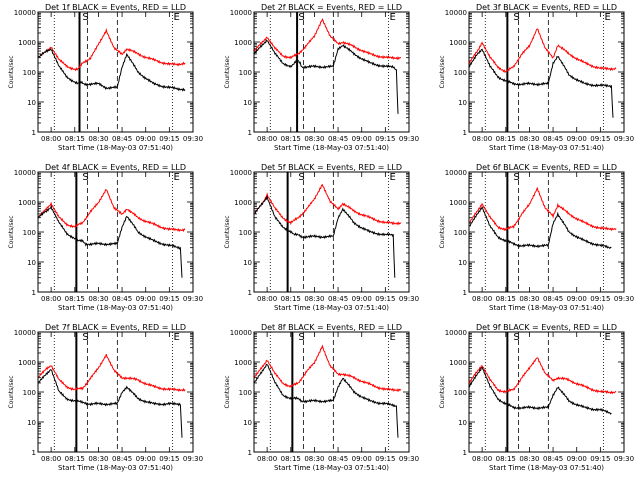 This screenshot has height=480, width=640. Describe the element at coordinates (331, 167) in the screenshot. I see `panel-title: Det 5f BLACK = Events, RED = LLD` at that location.